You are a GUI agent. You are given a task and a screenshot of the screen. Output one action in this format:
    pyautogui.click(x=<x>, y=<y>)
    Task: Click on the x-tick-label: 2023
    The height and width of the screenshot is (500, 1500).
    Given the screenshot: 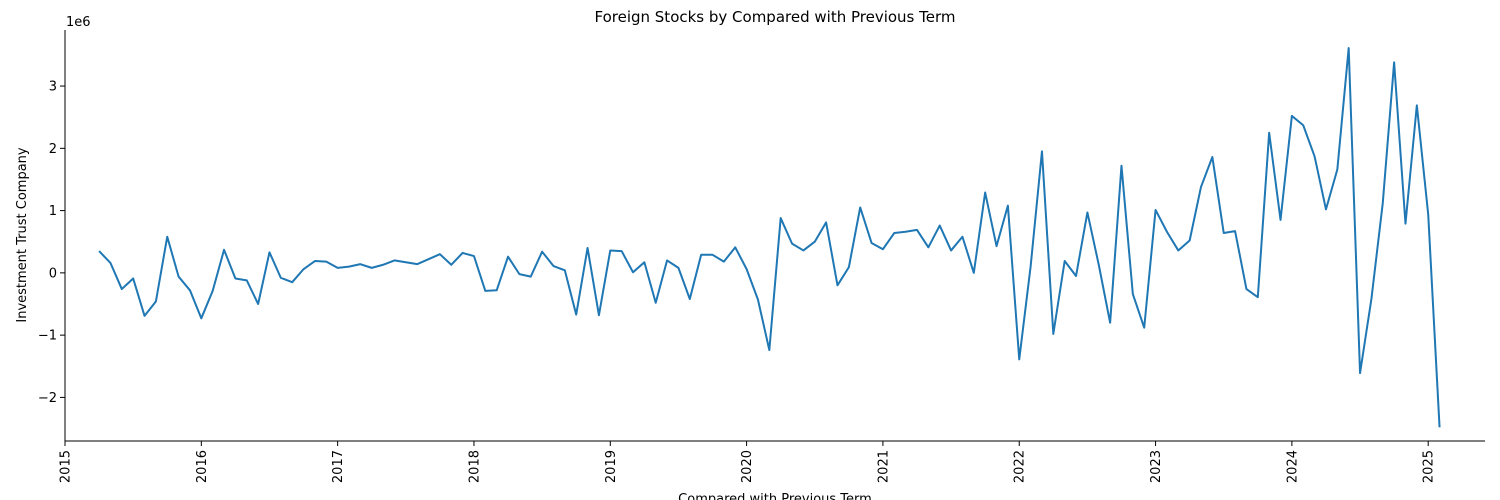 What is the action you would take?
    pyautogui.click(x=1156, y=466)
    